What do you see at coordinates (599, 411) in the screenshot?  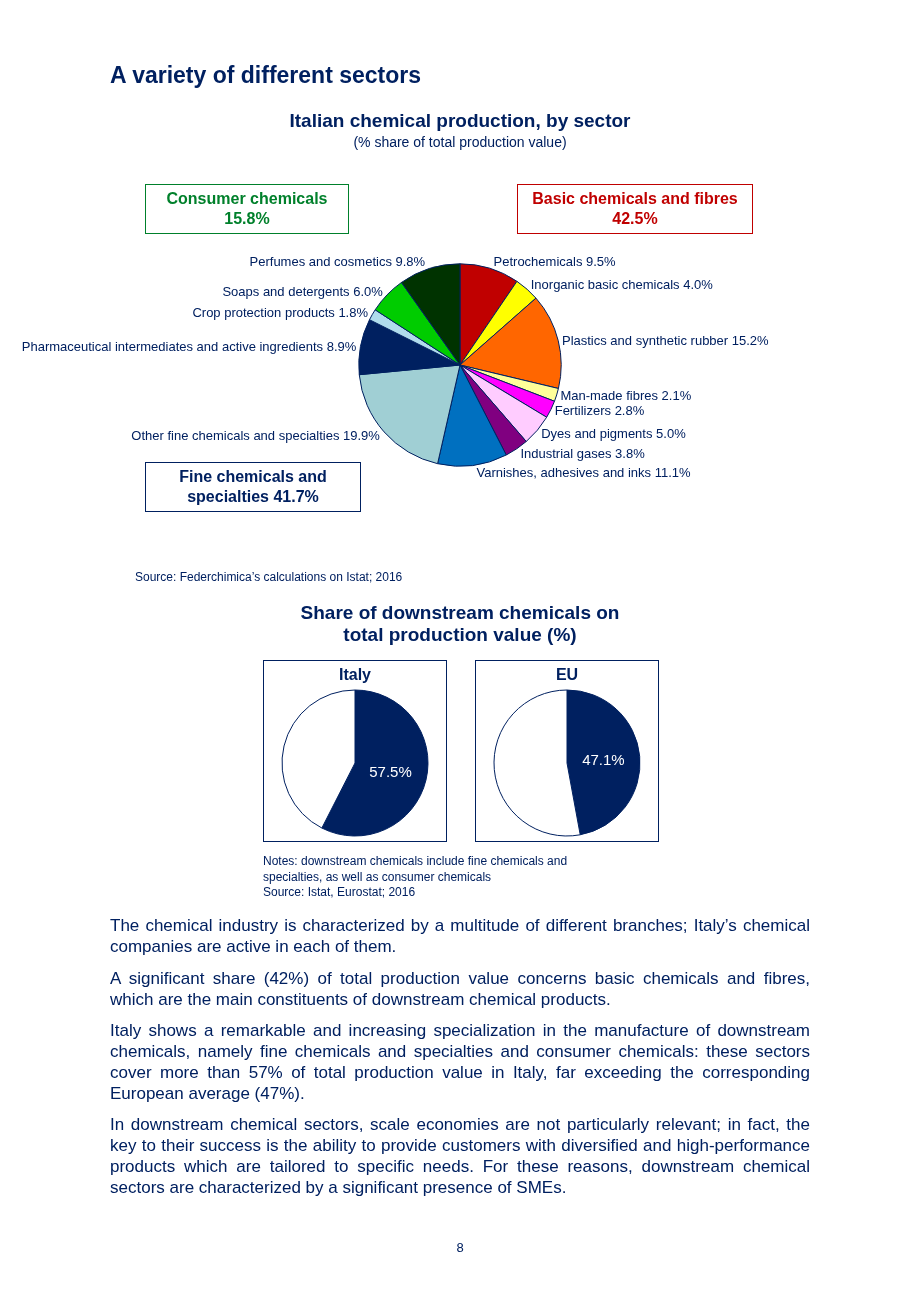 I see `slice-label: Fertilizers 2.8%` at bounding box center [599, 411].